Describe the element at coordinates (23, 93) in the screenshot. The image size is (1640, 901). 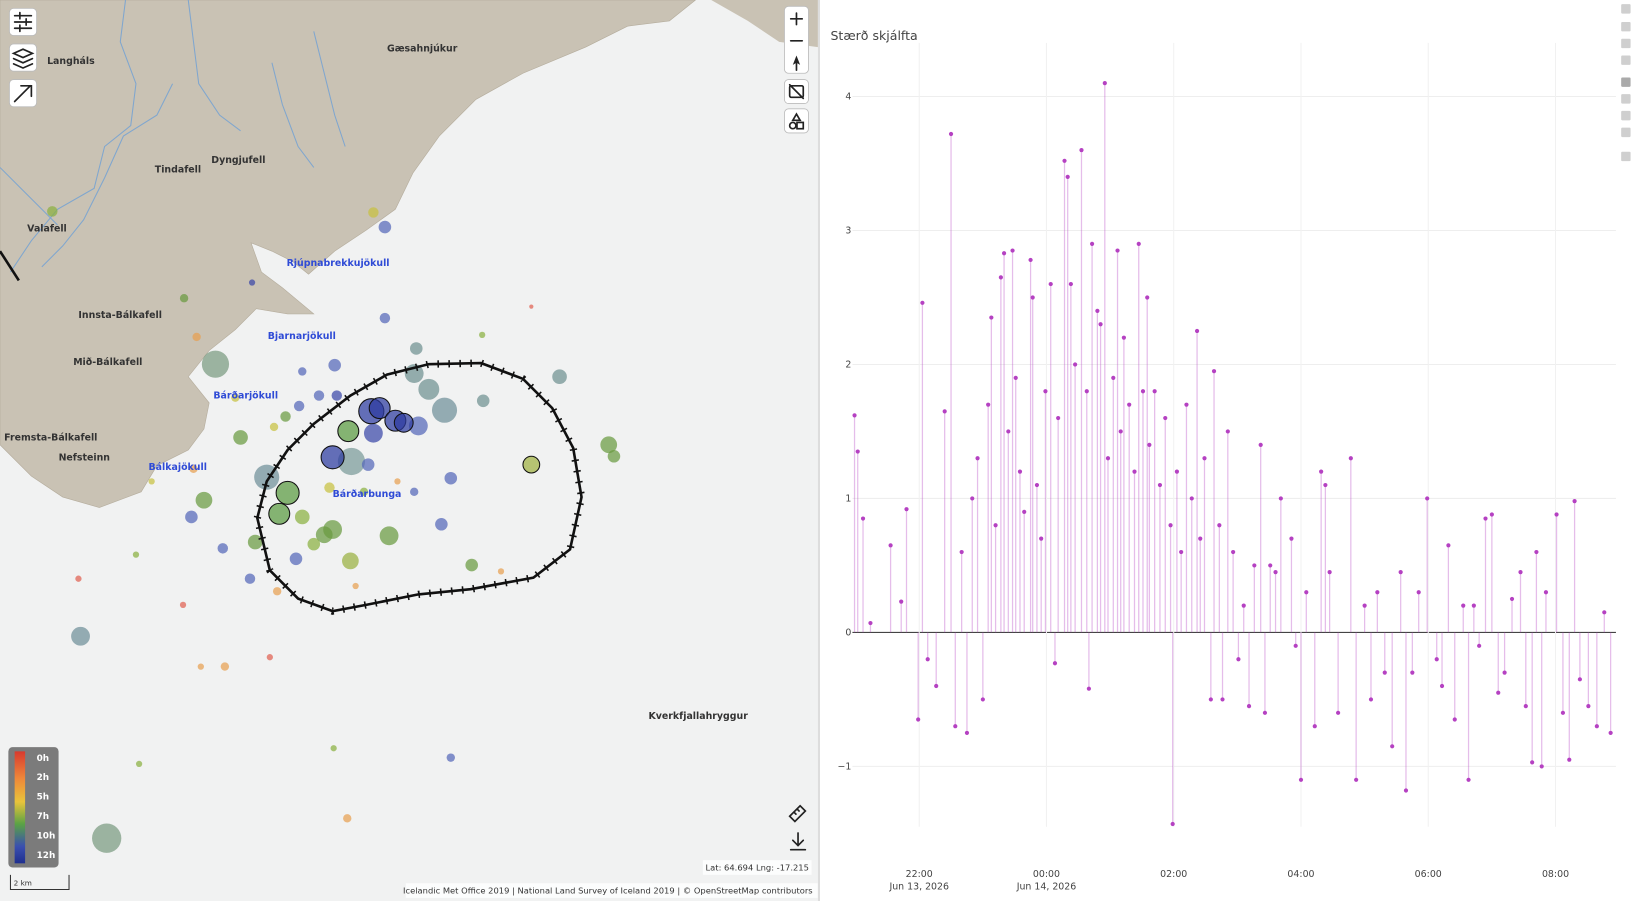
I see `tools-button` at that location.